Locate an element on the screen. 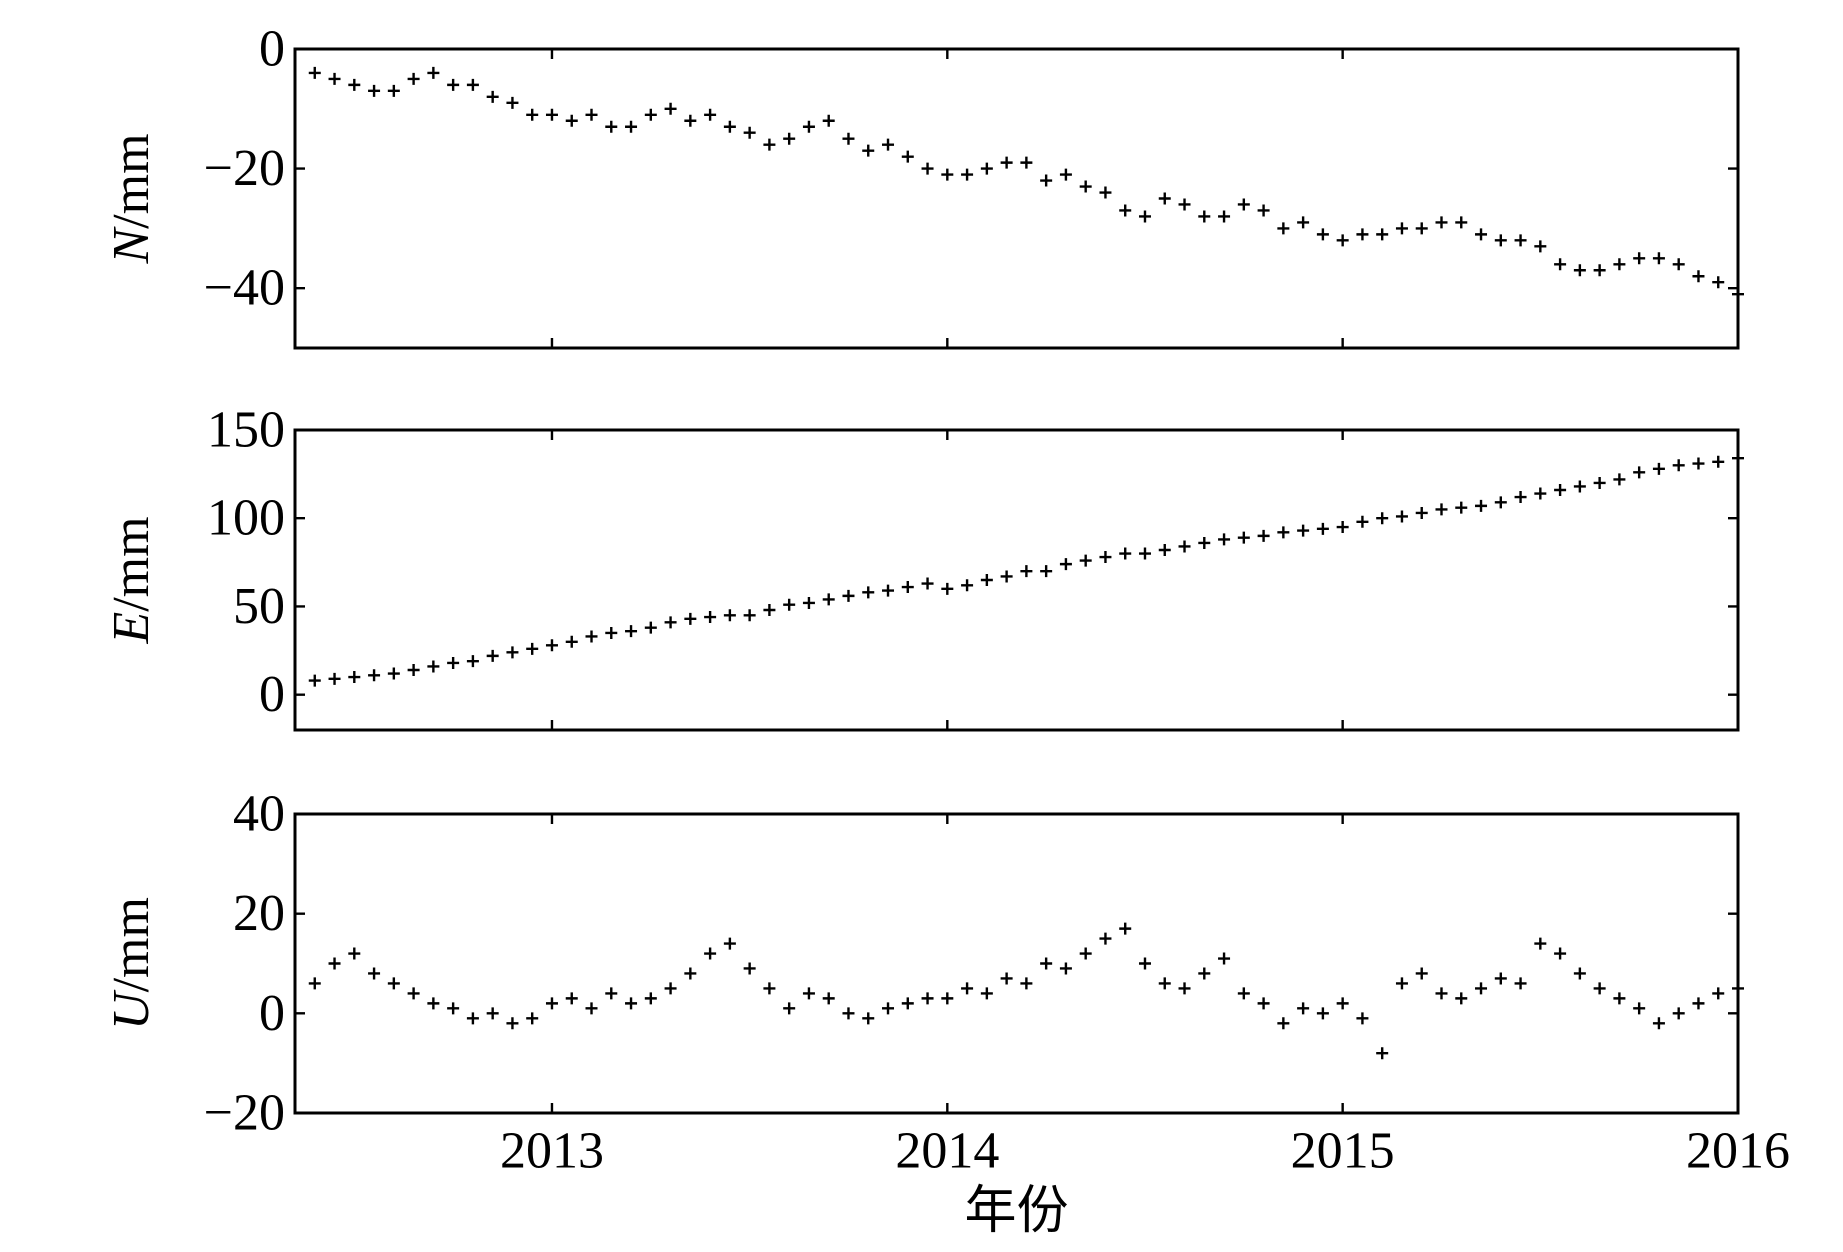 This screenshot has width=1843, height=1252. x-tick-label: 2013 is located at coordinates (552, 1151).